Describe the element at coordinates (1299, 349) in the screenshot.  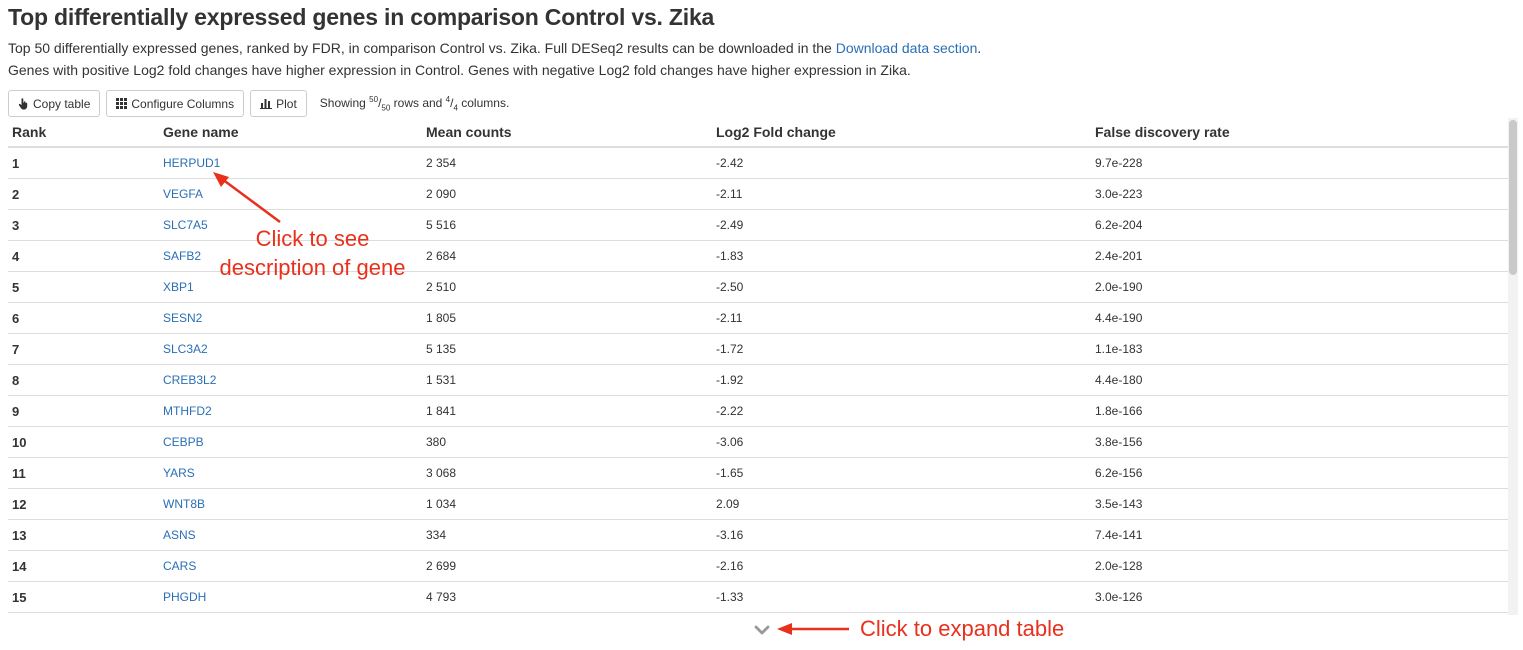
I see `cell-false-discovery-rate: 1.1e-183` at that location.